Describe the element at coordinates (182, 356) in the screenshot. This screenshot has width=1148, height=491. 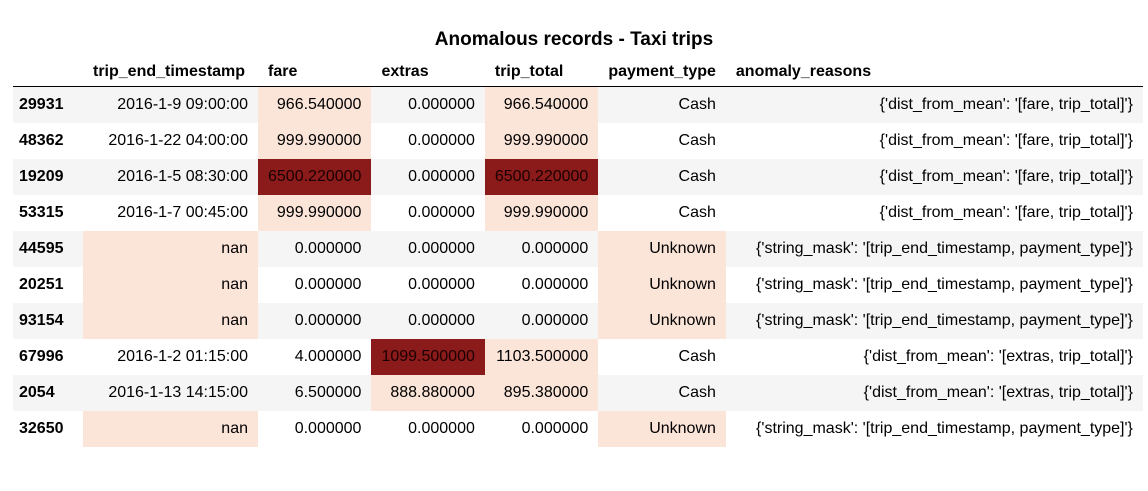
I see `cell-trip-end-timestamp: 2016-1-2 01:15:00` at that location.